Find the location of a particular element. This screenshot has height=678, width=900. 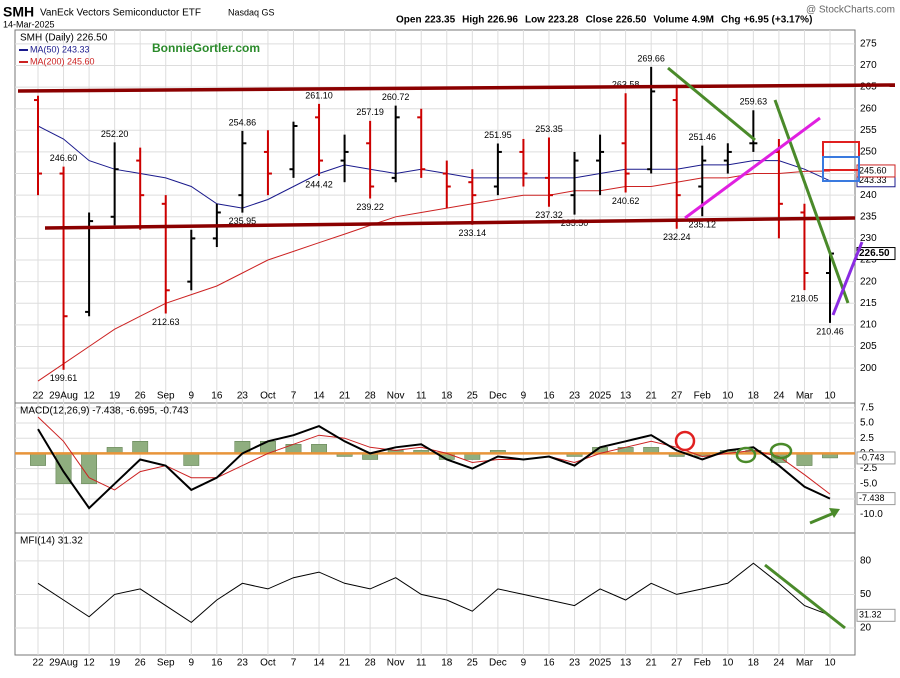

moving-average is located at coordinates (434, 167).